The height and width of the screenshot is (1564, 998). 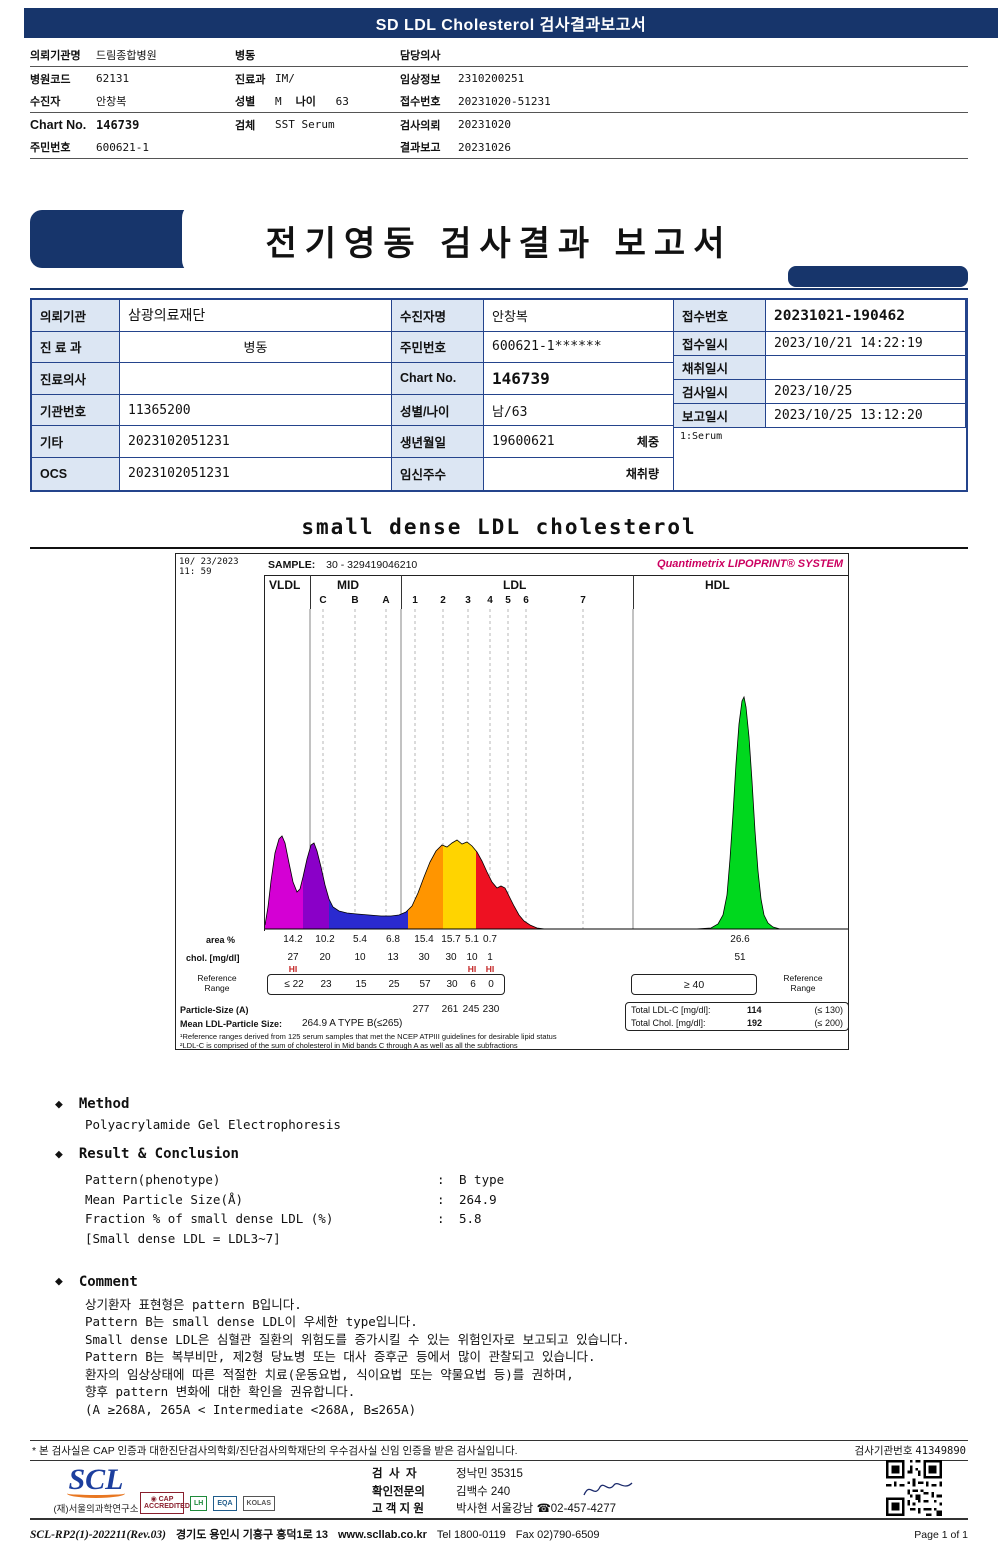 I want to click on electrophoresis-curve, so click(x=556, y=769).